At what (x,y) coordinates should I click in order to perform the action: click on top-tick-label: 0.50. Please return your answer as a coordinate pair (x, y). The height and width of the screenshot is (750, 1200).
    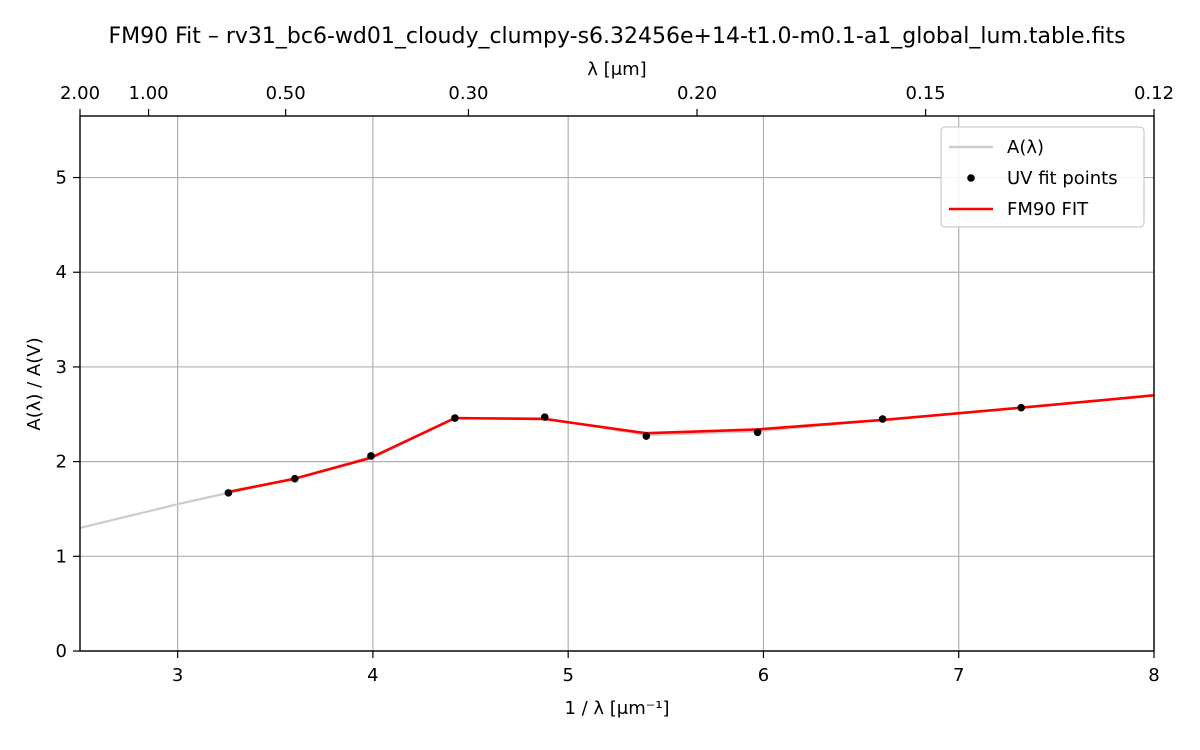
    Looking at the image, I should click on (286, 93).